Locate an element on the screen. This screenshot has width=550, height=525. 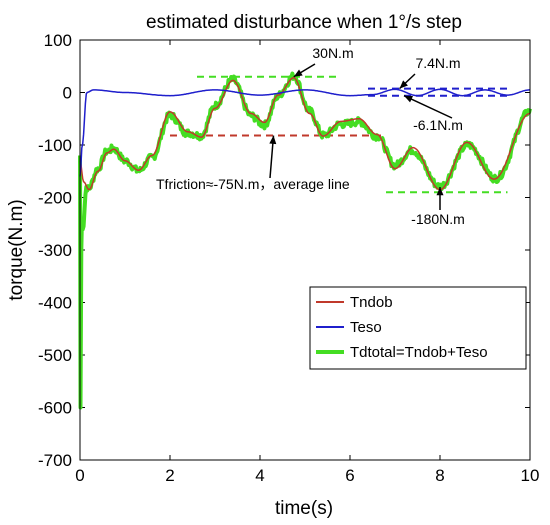
x-axis-label: time(s) is located at coordinates (304, 508).